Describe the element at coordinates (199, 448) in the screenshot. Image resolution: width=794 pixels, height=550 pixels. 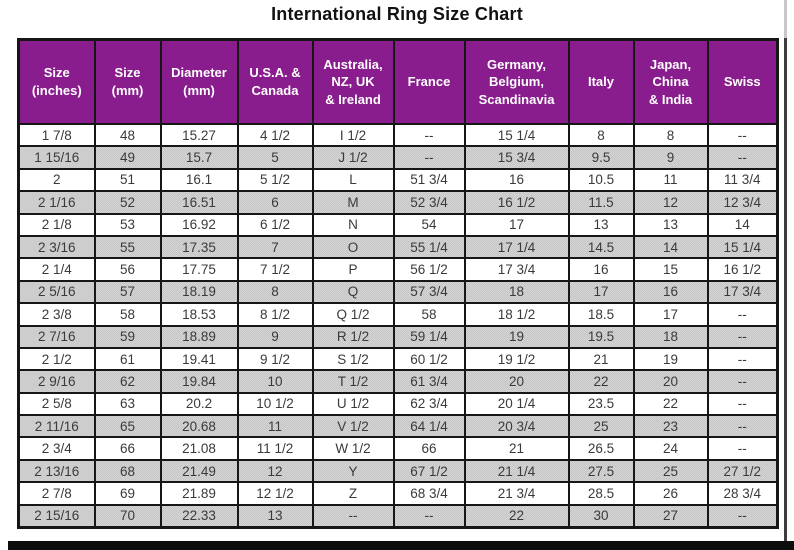
I see `table-cell: 21.08` at that location.